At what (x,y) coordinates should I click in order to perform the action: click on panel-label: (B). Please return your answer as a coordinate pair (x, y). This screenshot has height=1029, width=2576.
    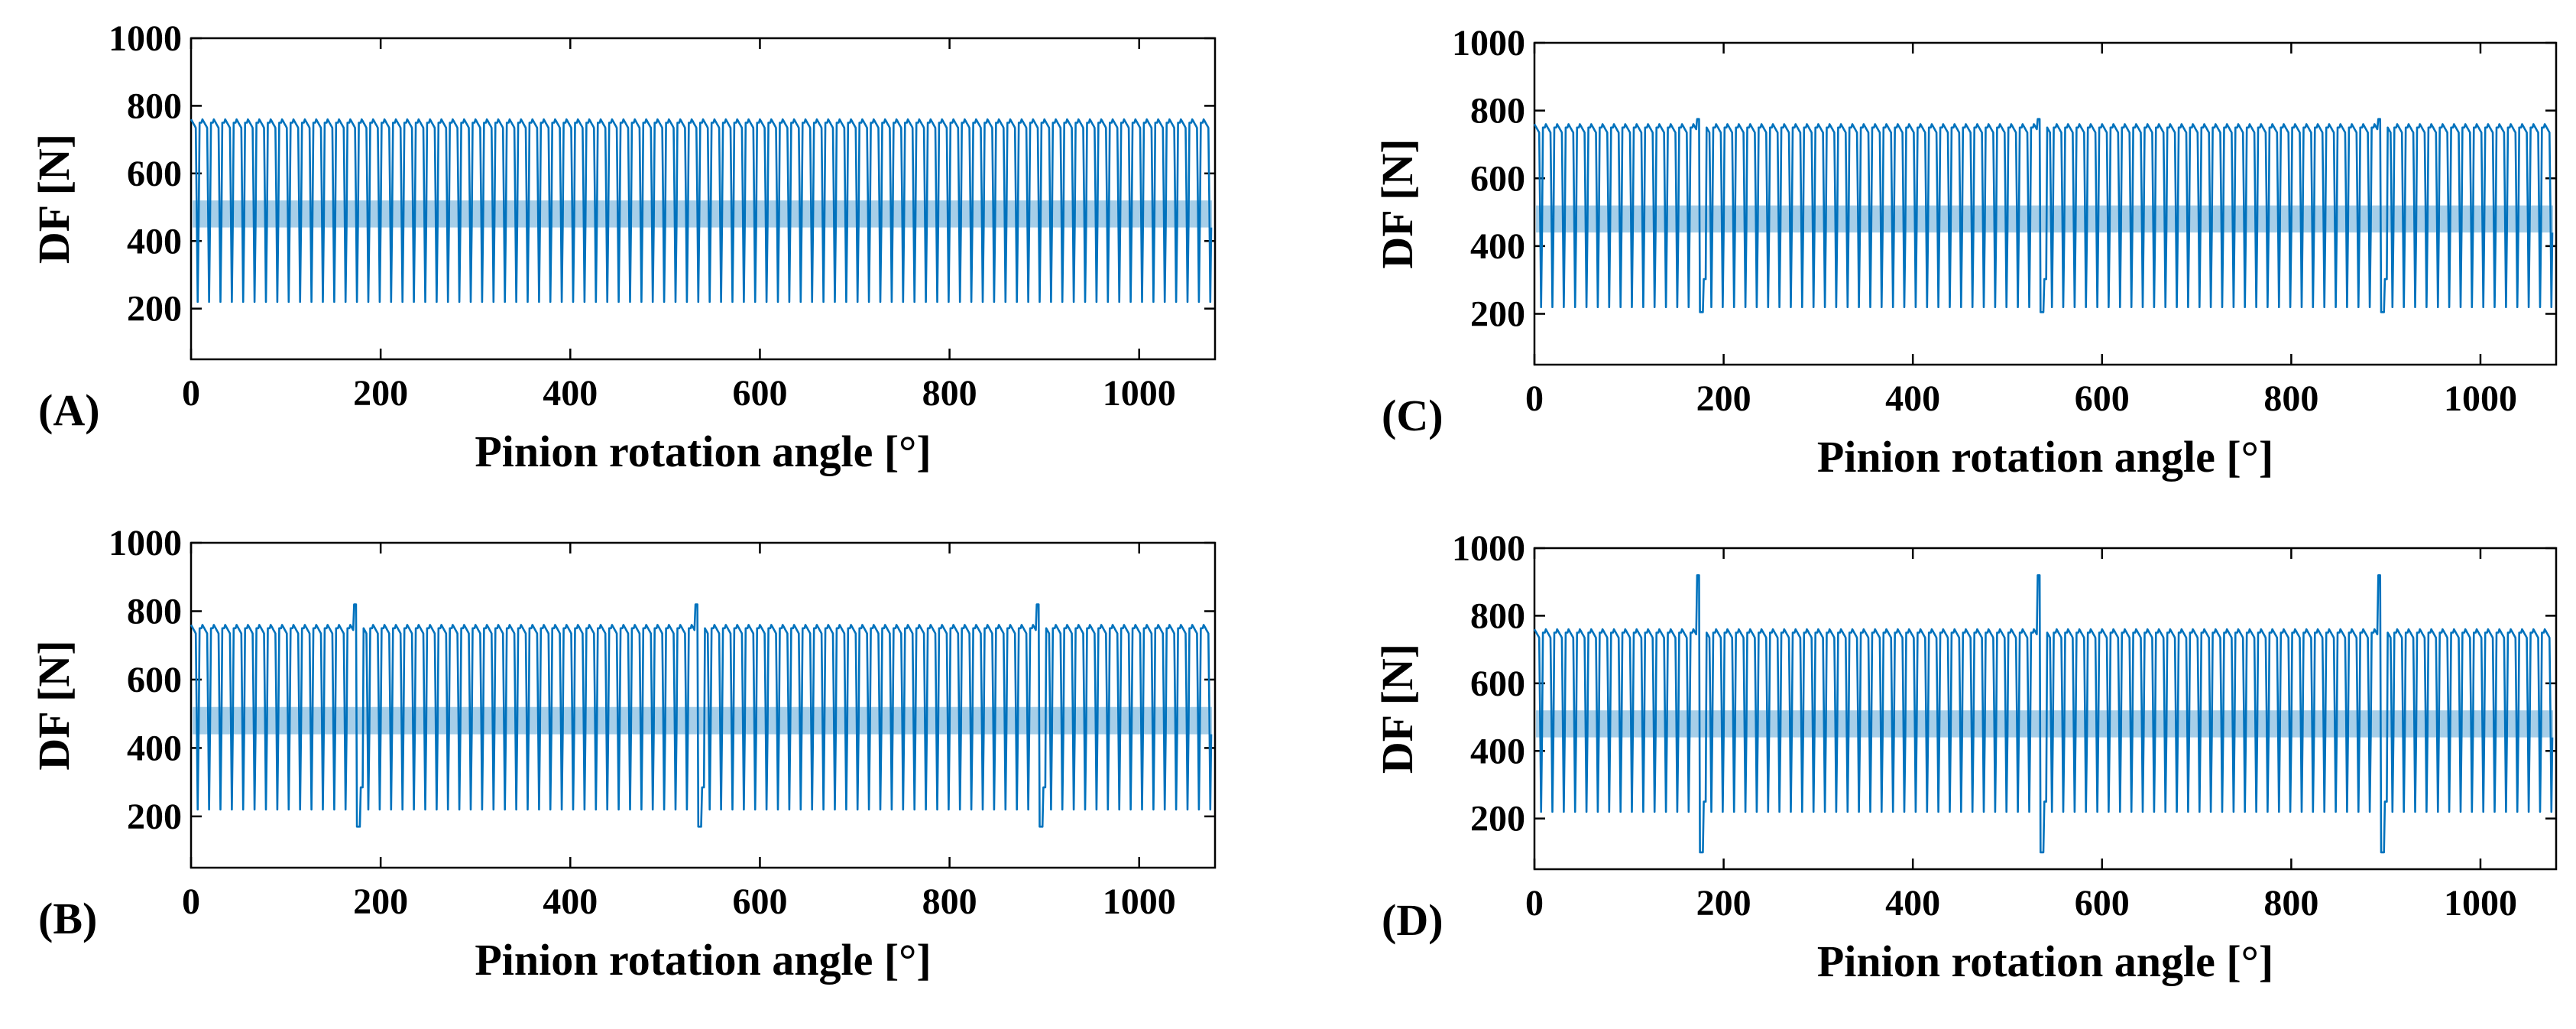
    Looking at the image, I should click on (67, 918).